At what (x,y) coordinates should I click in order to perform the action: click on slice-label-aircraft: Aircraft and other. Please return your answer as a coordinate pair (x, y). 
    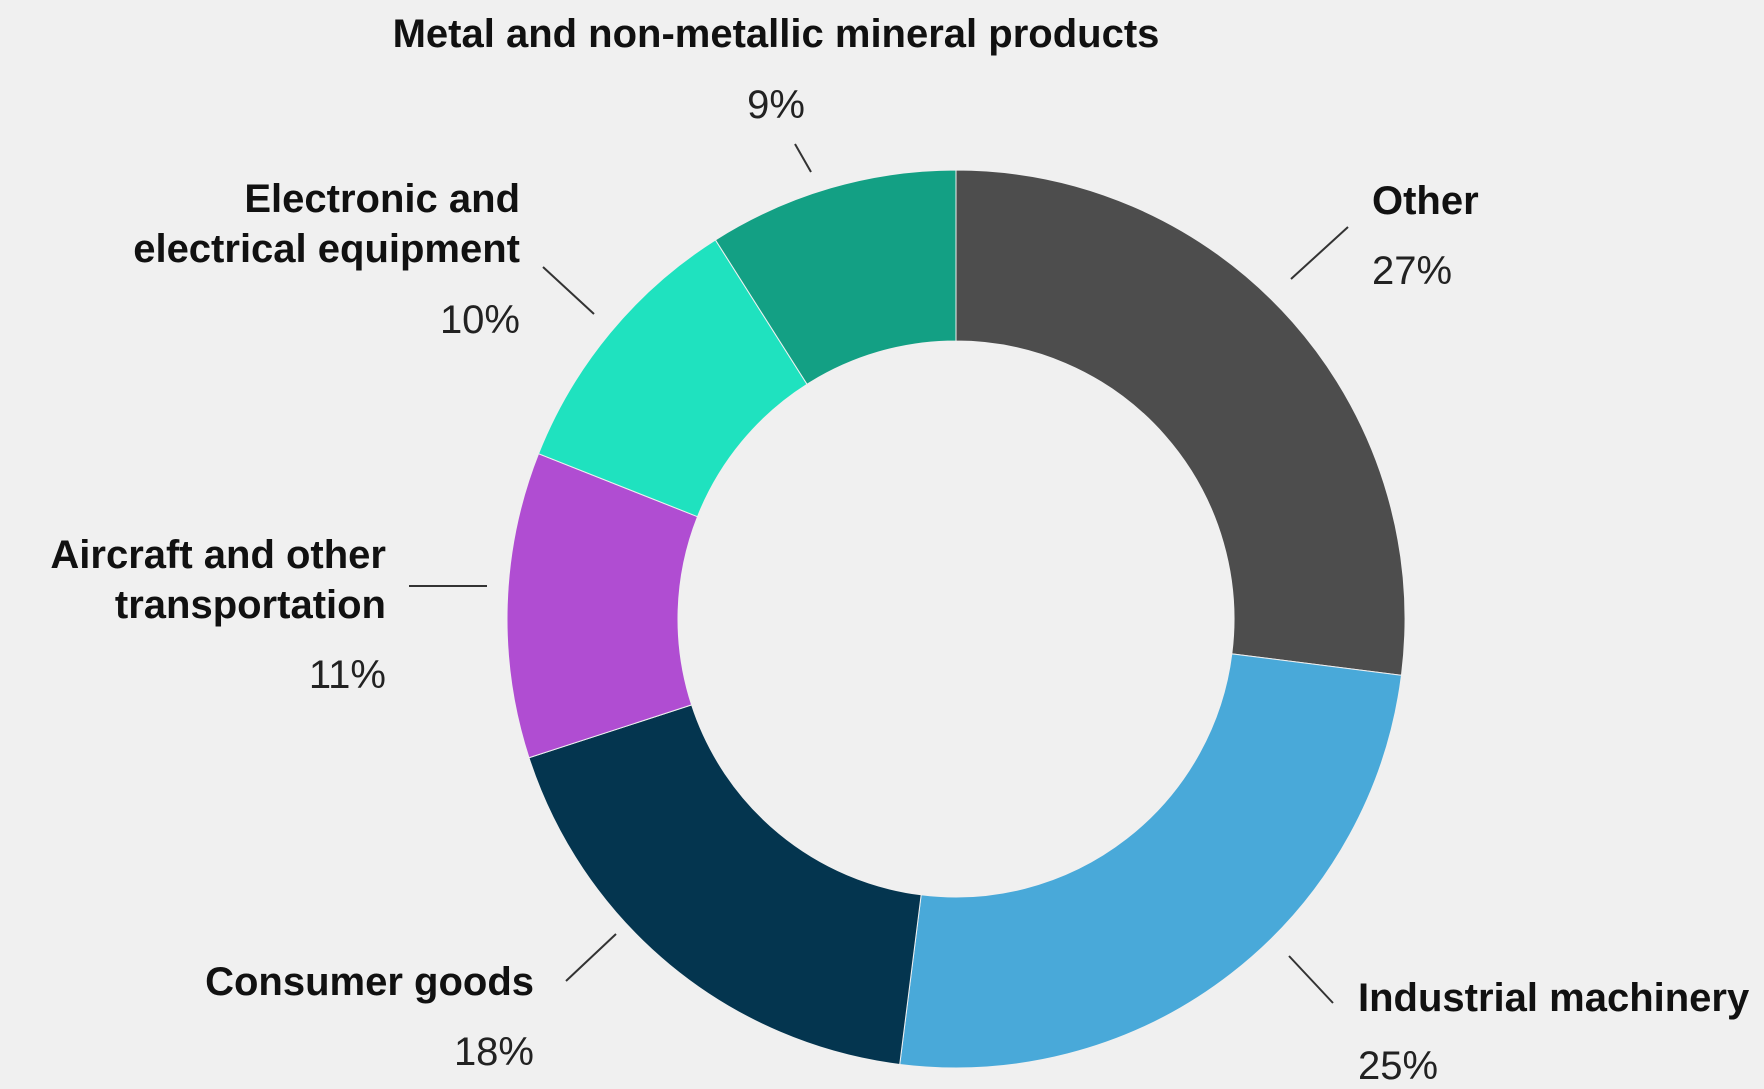
    Looking at the image, I should click on (218, 555).